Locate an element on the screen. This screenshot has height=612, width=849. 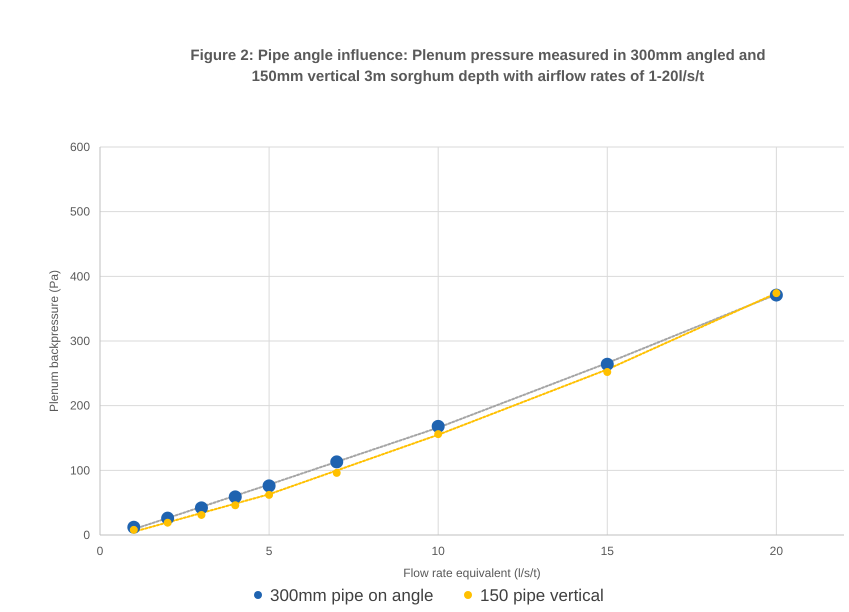
x-tick-label: 0 is located at coordinates (100, 551).